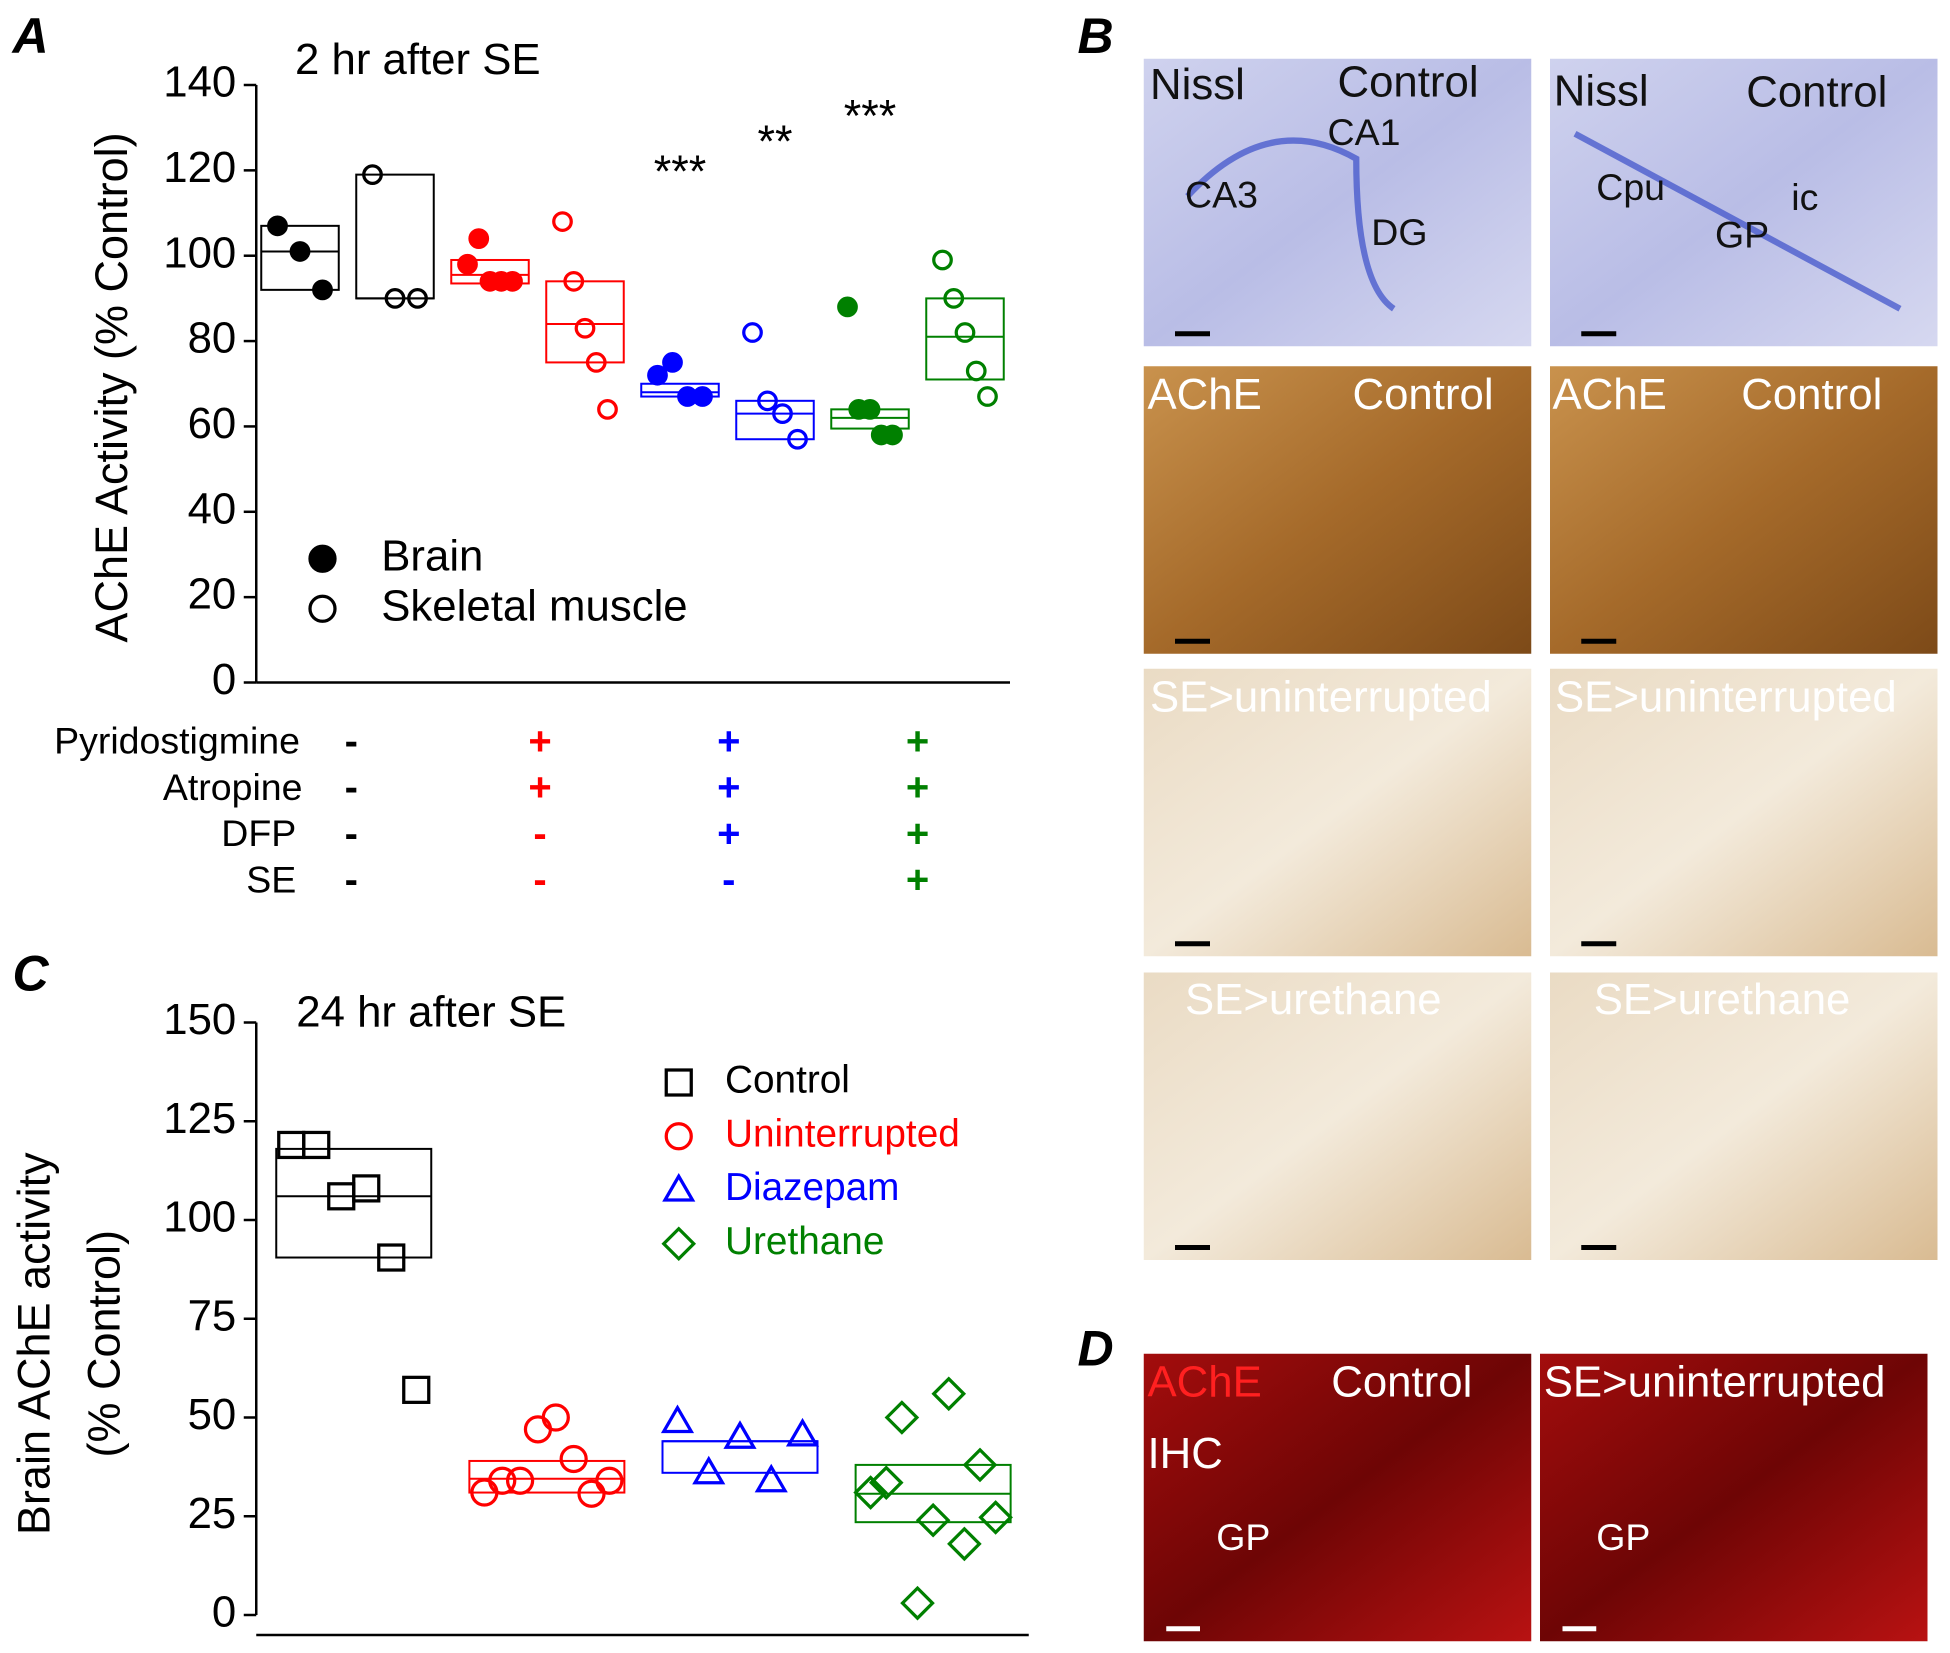 Image resolution: width=1950 pixels, height=1653 pixels. I want to click on panel-label: D, so click(1096, 1349).